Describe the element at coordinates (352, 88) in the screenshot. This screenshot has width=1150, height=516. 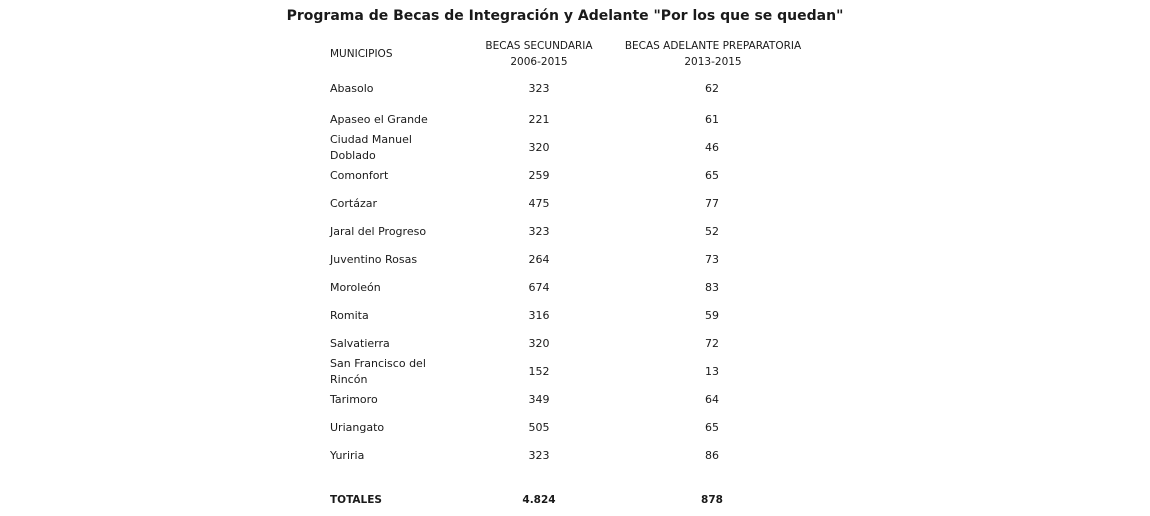
I see `municipio-cell: Abasolo` at that location.